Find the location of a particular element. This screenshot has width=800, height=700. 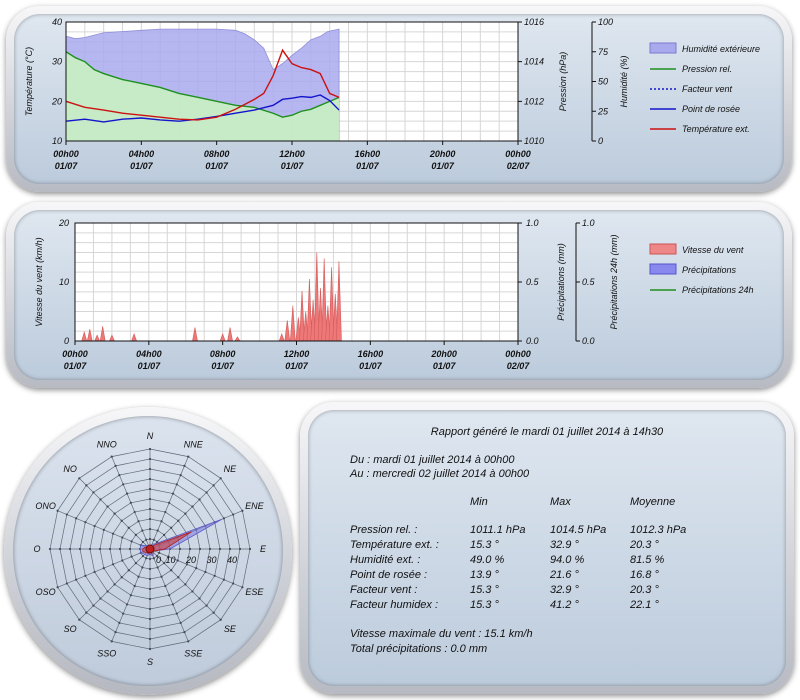

y-tick-wind: 0 is located at coordinates (66, 341).